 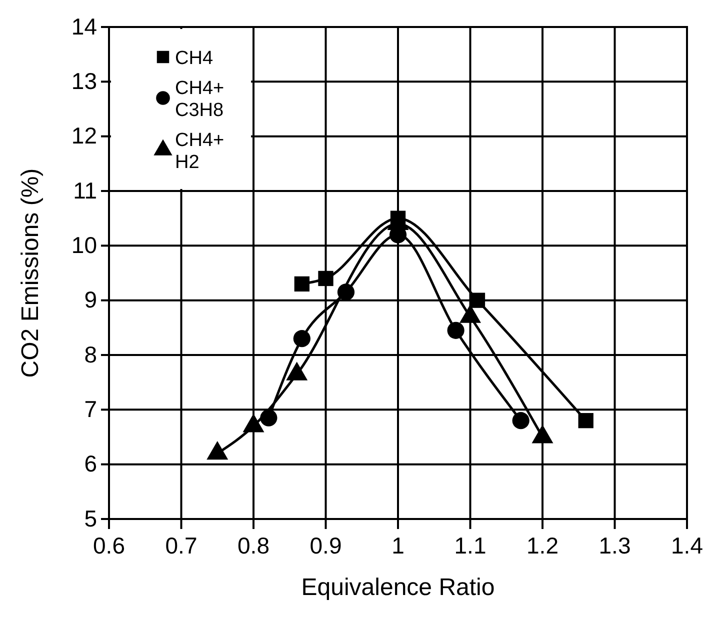 What do you see at coordinates (542, 545) in the screenshot?
I see `x-tick-label: 1.2` at bounding box center [542, 545].